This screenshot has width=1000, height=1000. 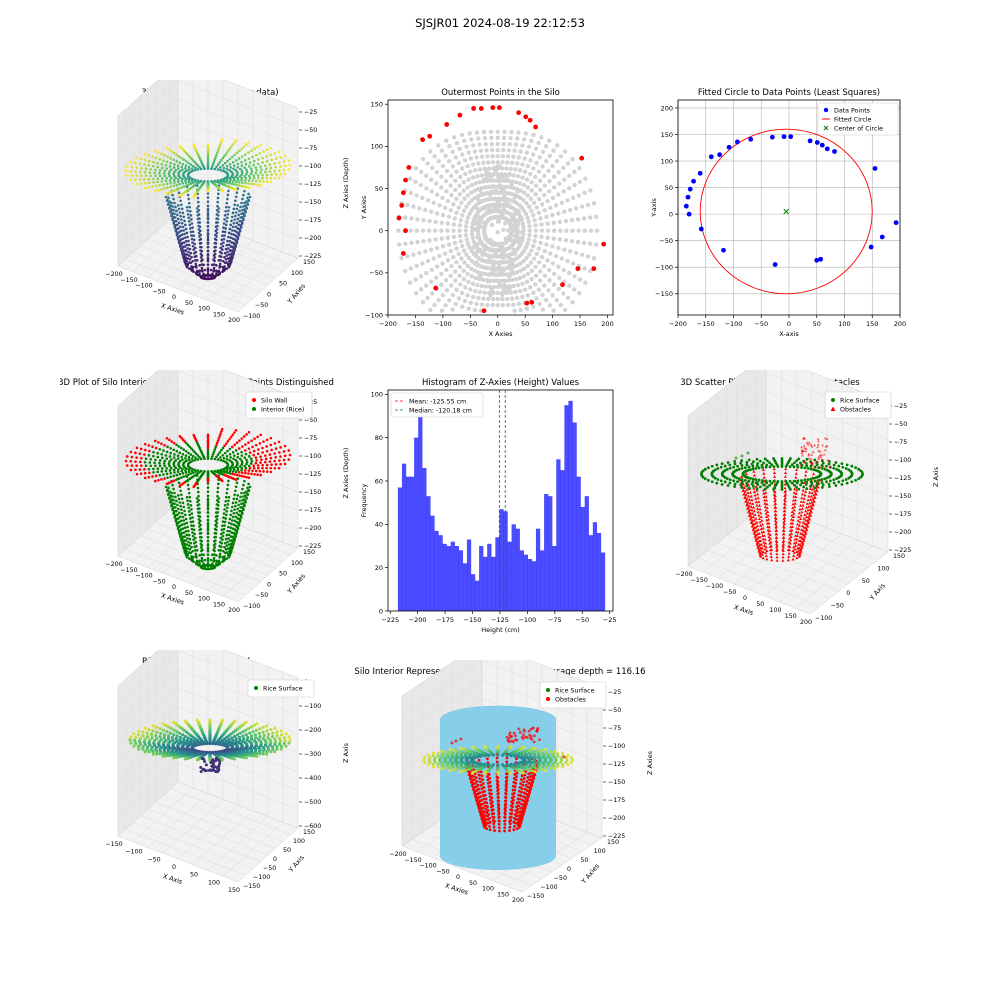 What do you see at coordinates (312, 256) in the screenshot?
I see `z-tick-label: −225` at bounding box center [312, 256].